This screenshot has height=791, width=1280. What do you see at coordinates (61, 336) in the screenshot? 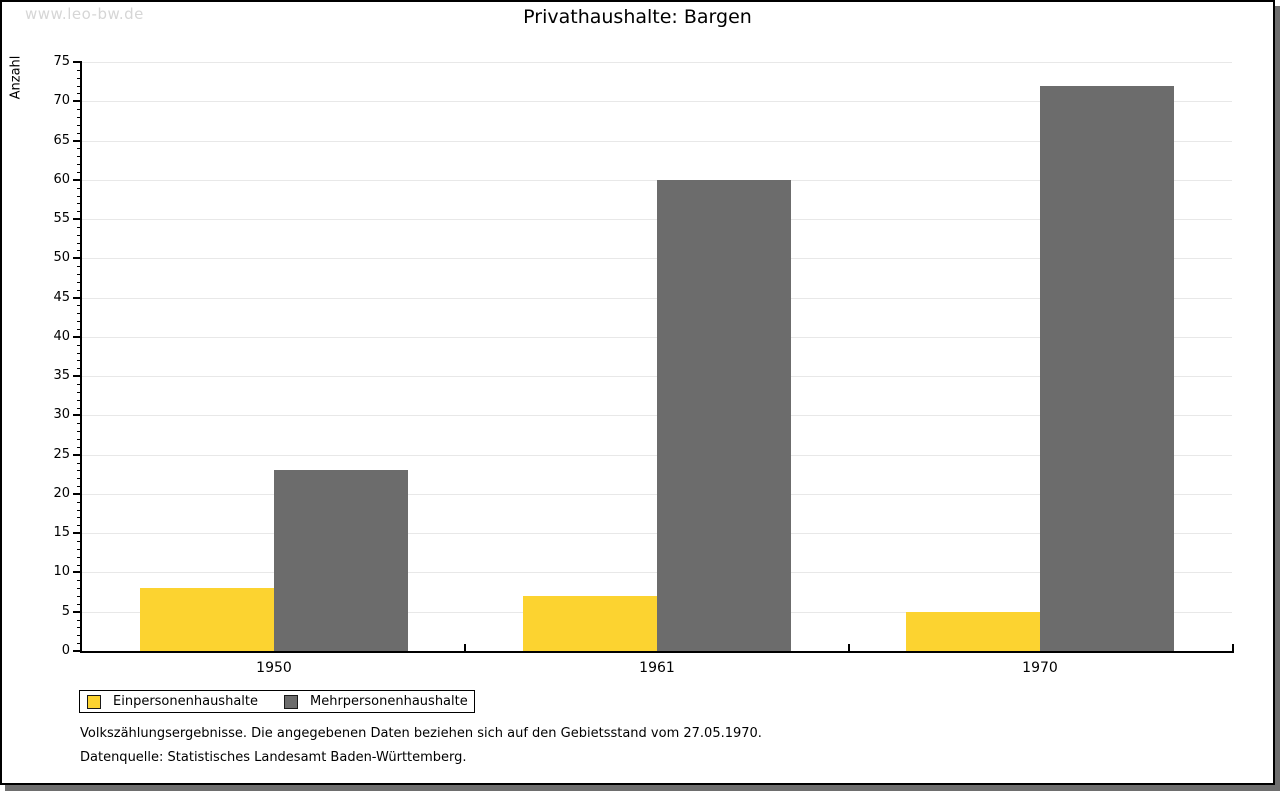
I see `y-tick-label: 40` at bounding box center [61, 336].